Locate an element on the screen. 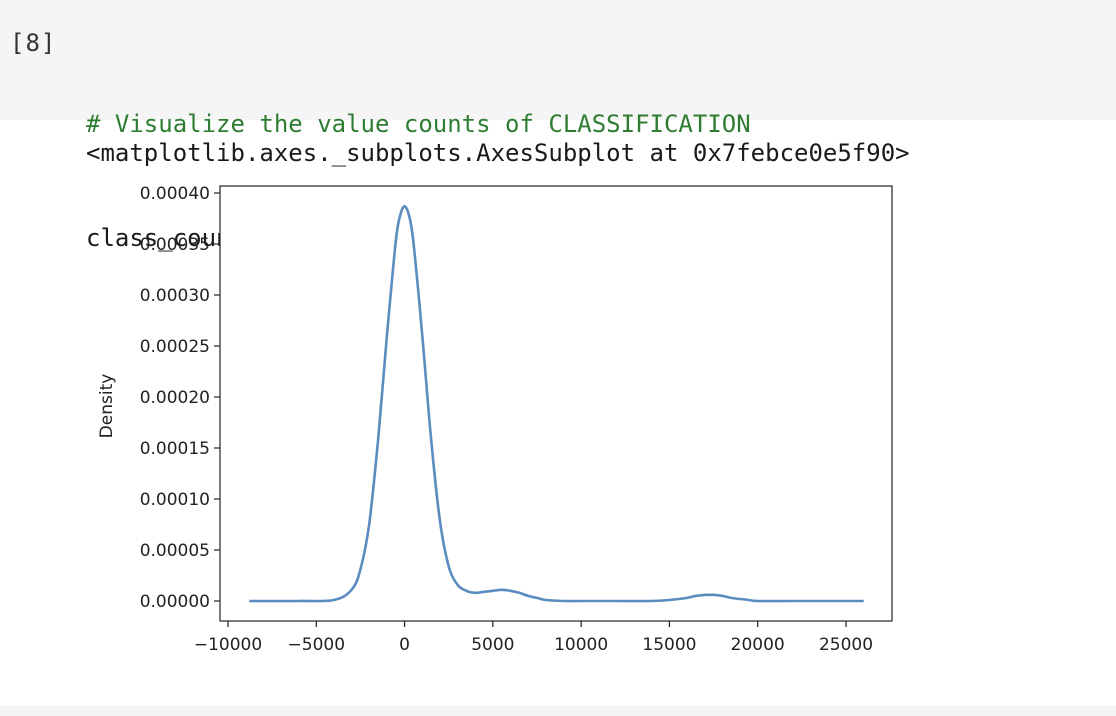 This screenshot has height=716, width=1116. y-tick-label: 0.00020 is located at coordinates (175, 398).